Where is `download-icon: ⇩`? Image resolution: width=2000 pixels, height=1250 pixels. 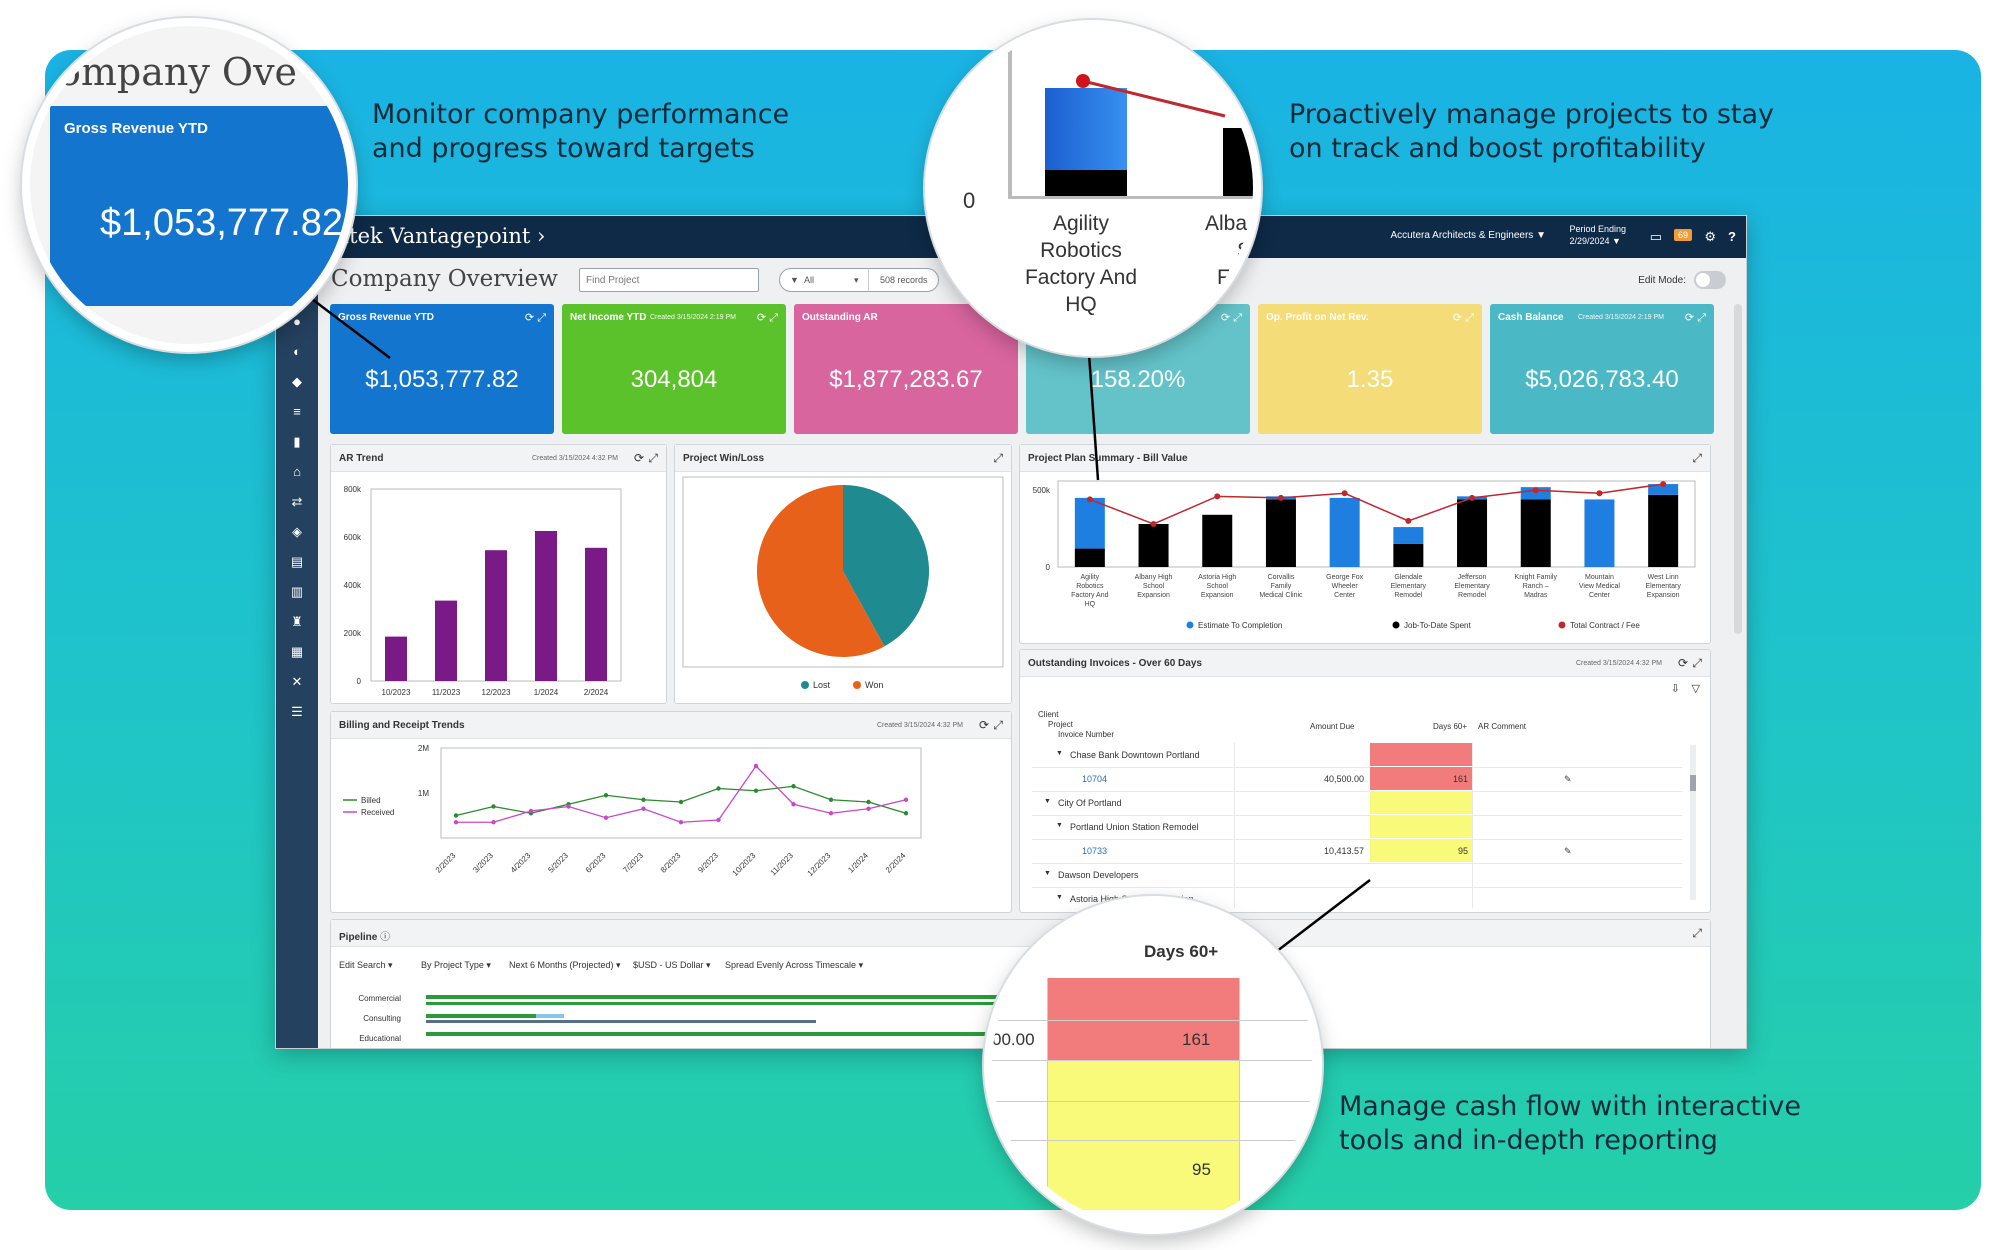
download-icon: ⇩ is located at coordinates (1675, 689).